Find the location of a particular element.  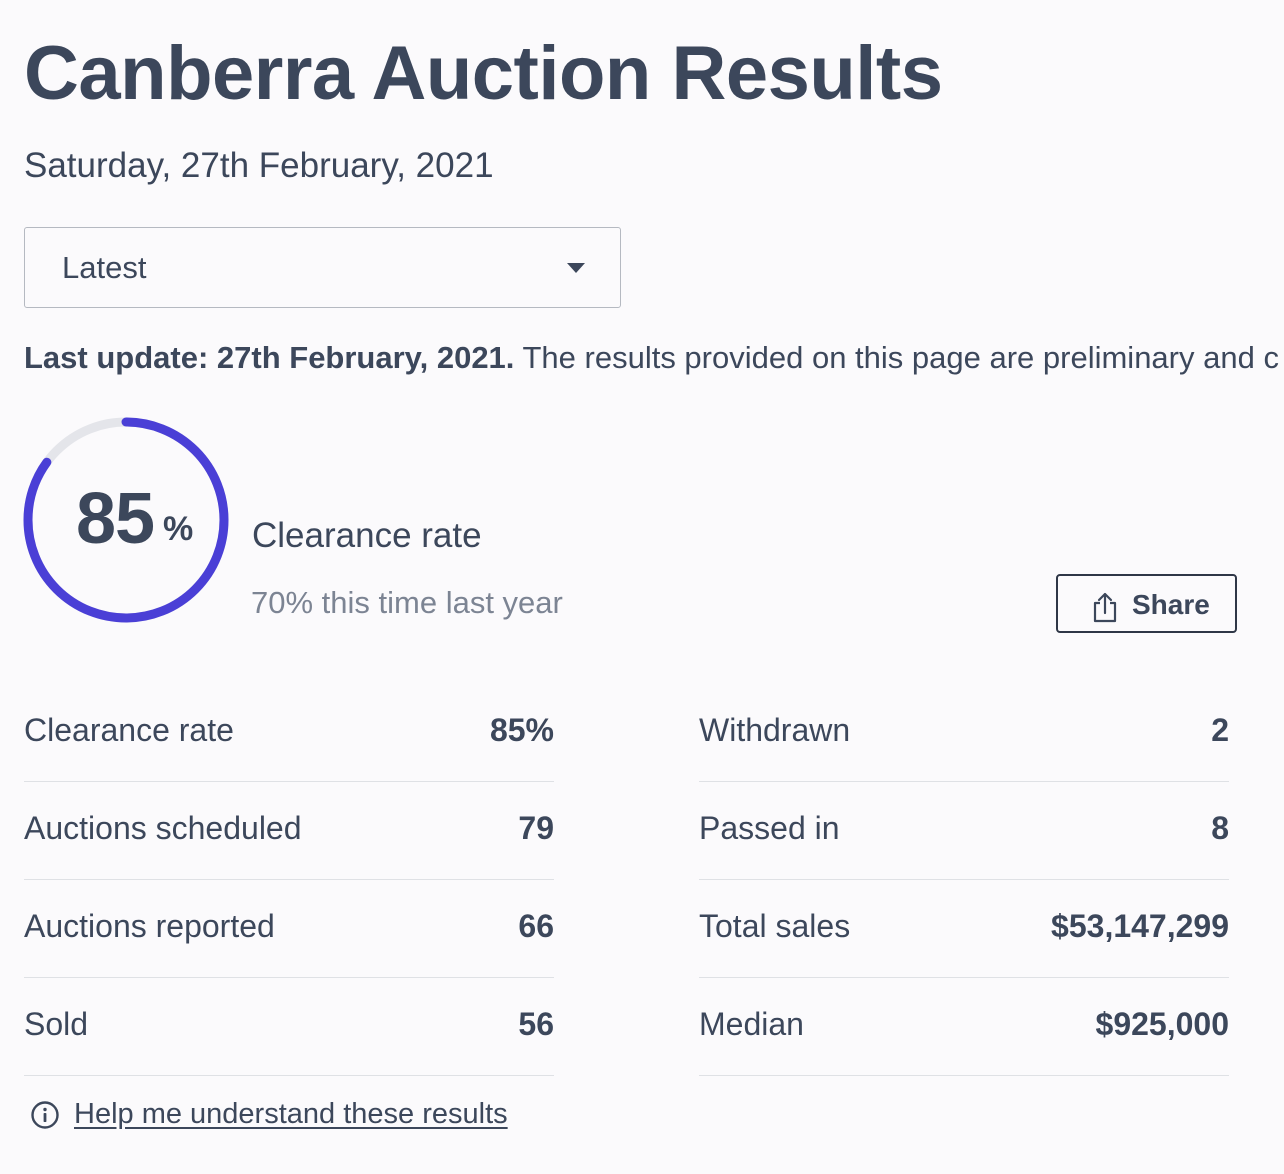

stat-label: Withdrawn is located at coordinates (775, 730).